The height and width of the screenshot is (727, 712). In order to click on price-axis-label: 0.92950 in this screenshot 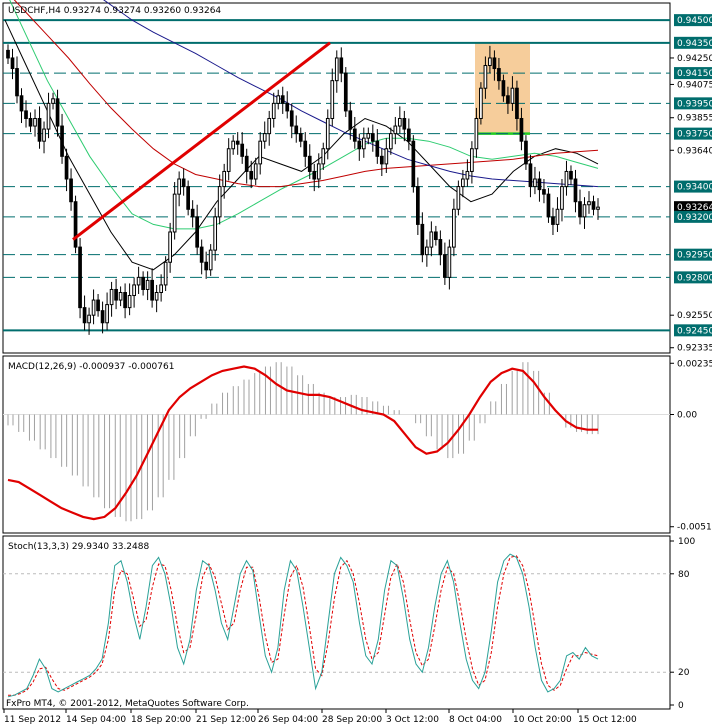, I will do `click(694, 256)`.